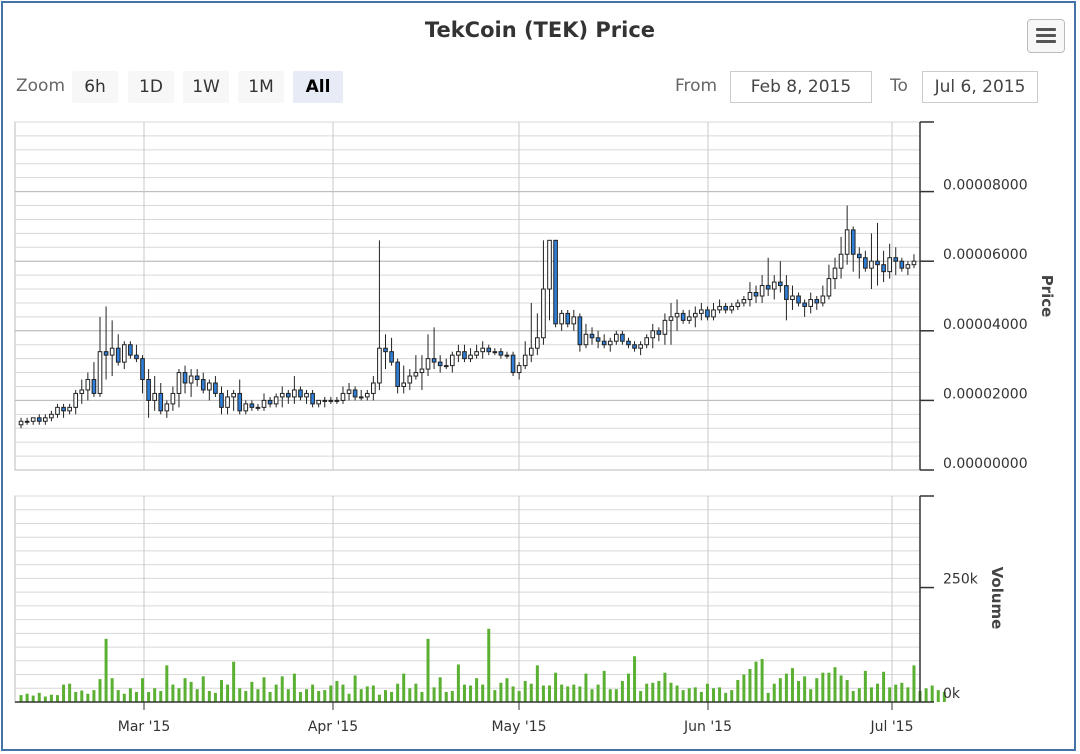  I want to click on from-date-input: Feb 8, 2015, so click(801, 87).